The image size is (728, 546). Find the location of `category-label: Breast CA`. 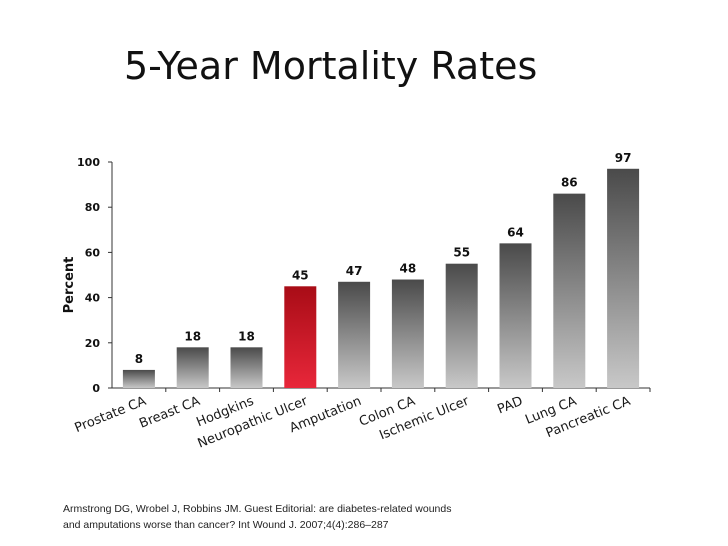

category-label: Breast CA is located at coordinates (169, 413).